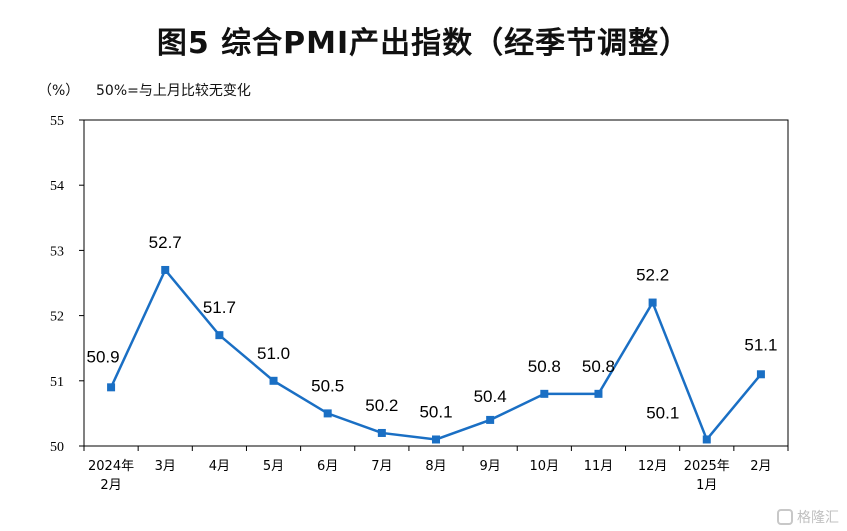  Describe the element at coordinates (381, 466) in the screenshot. I see `x-tick-label: 7月` at that location.